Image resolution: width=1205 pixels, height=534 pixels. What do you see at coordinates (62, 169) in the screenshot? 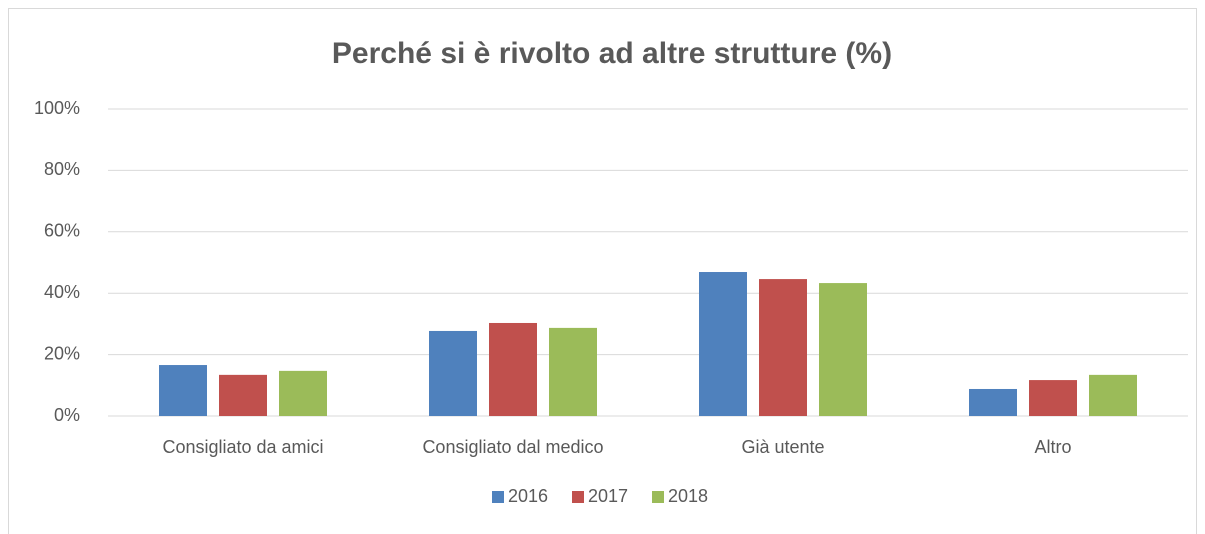
I see `y-tick-label: 80%` at bounding box center [62, 169].